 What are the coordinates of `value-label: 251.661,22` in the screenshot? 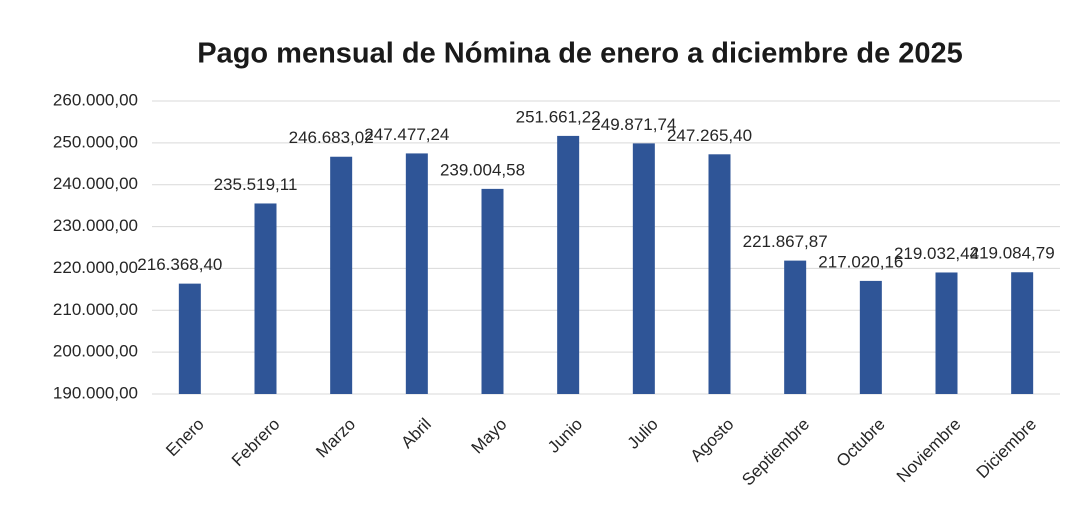 It's located at (558, 116).